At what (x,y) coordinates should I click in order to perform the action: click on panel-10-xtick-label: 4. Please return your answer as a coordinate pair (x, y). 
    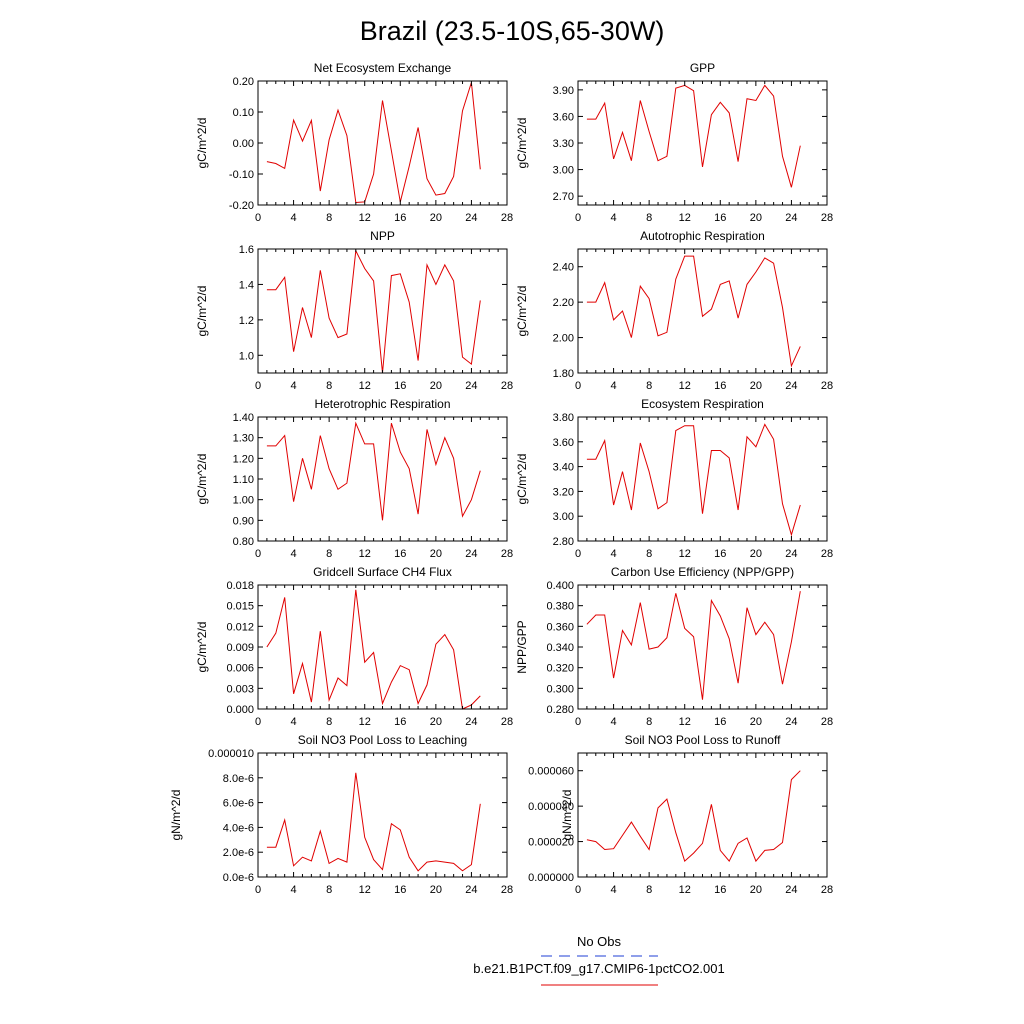
    Looking at the image, I should click on (614, 890).